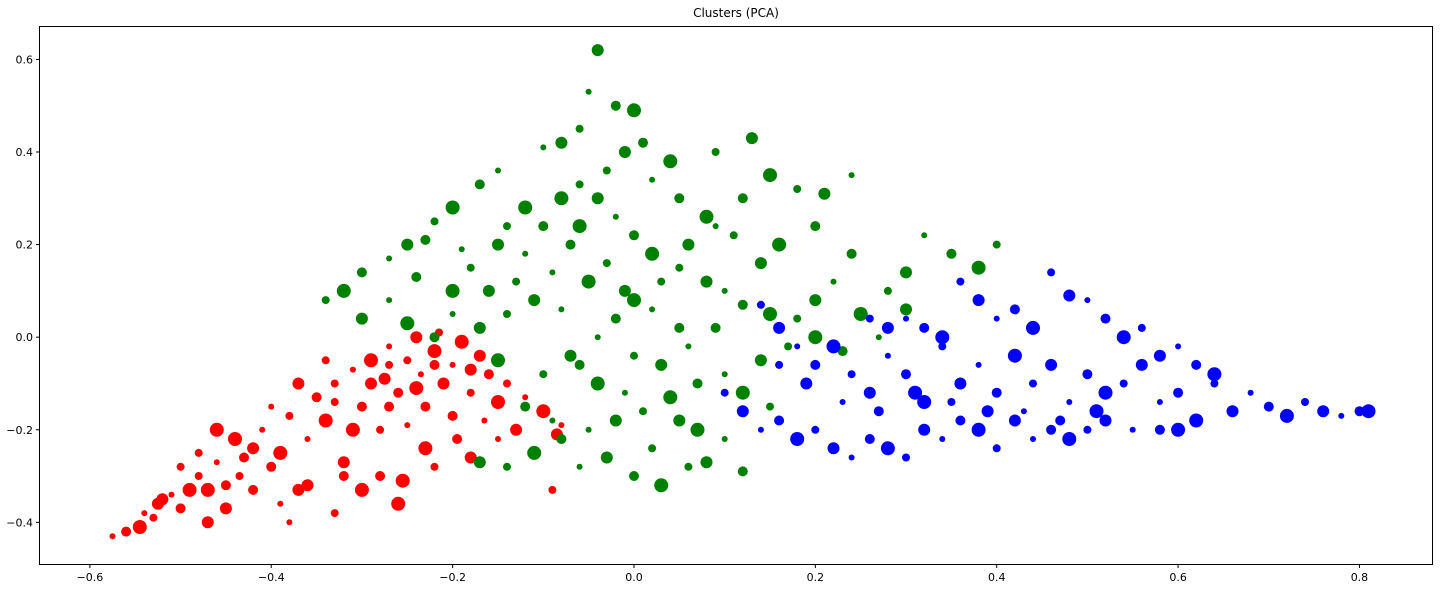 This screenshot has width=1444, height=590. What do you see at coordinates (25, 245) in the screenshot?
I see `y-tick-label: 0.2` at bounding box center [25, 245].